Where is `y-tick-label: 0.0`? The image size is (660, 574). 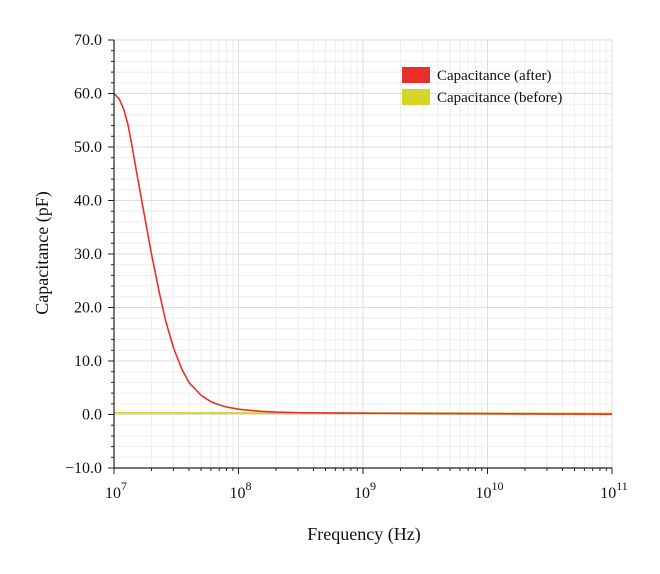
y-tick-label: 0.0 is located at coordinates (92, 415).